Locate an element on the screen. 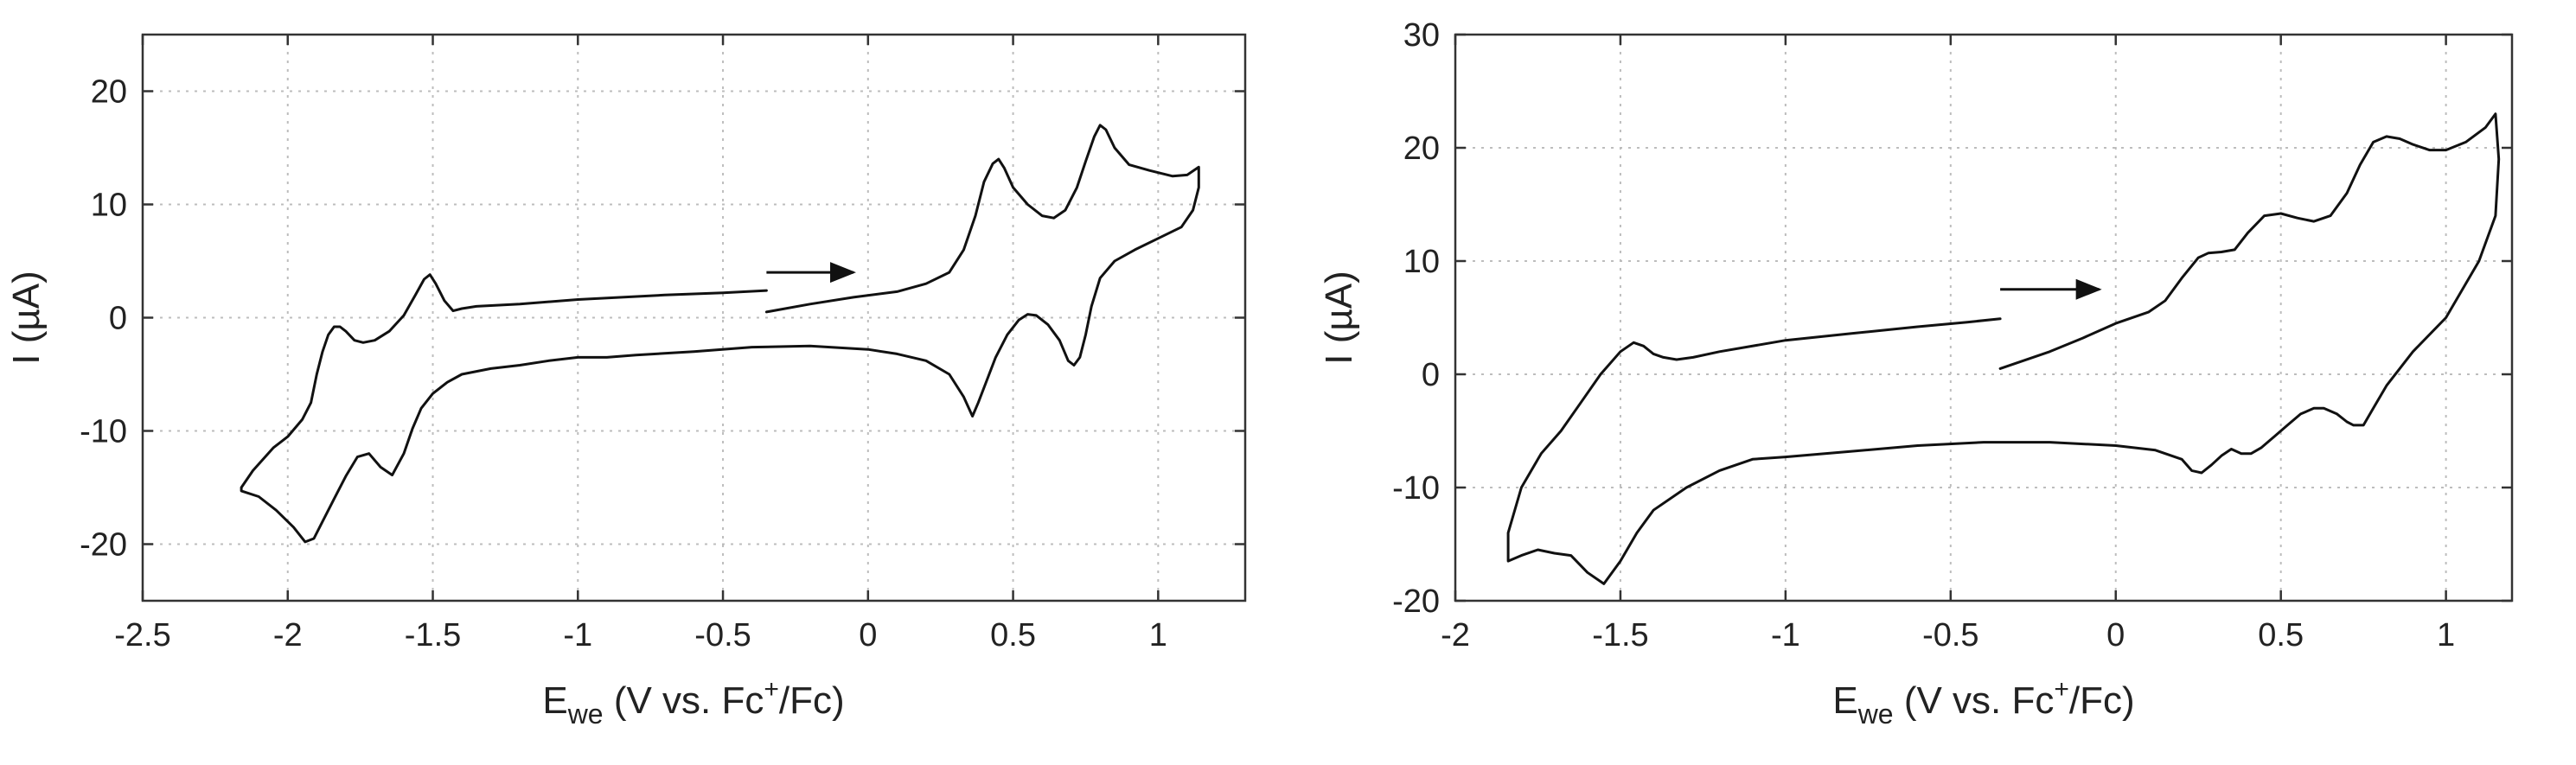 The image size is (2576, 765). x-tick-label: -2.5 is located at coordinates (142, 635).